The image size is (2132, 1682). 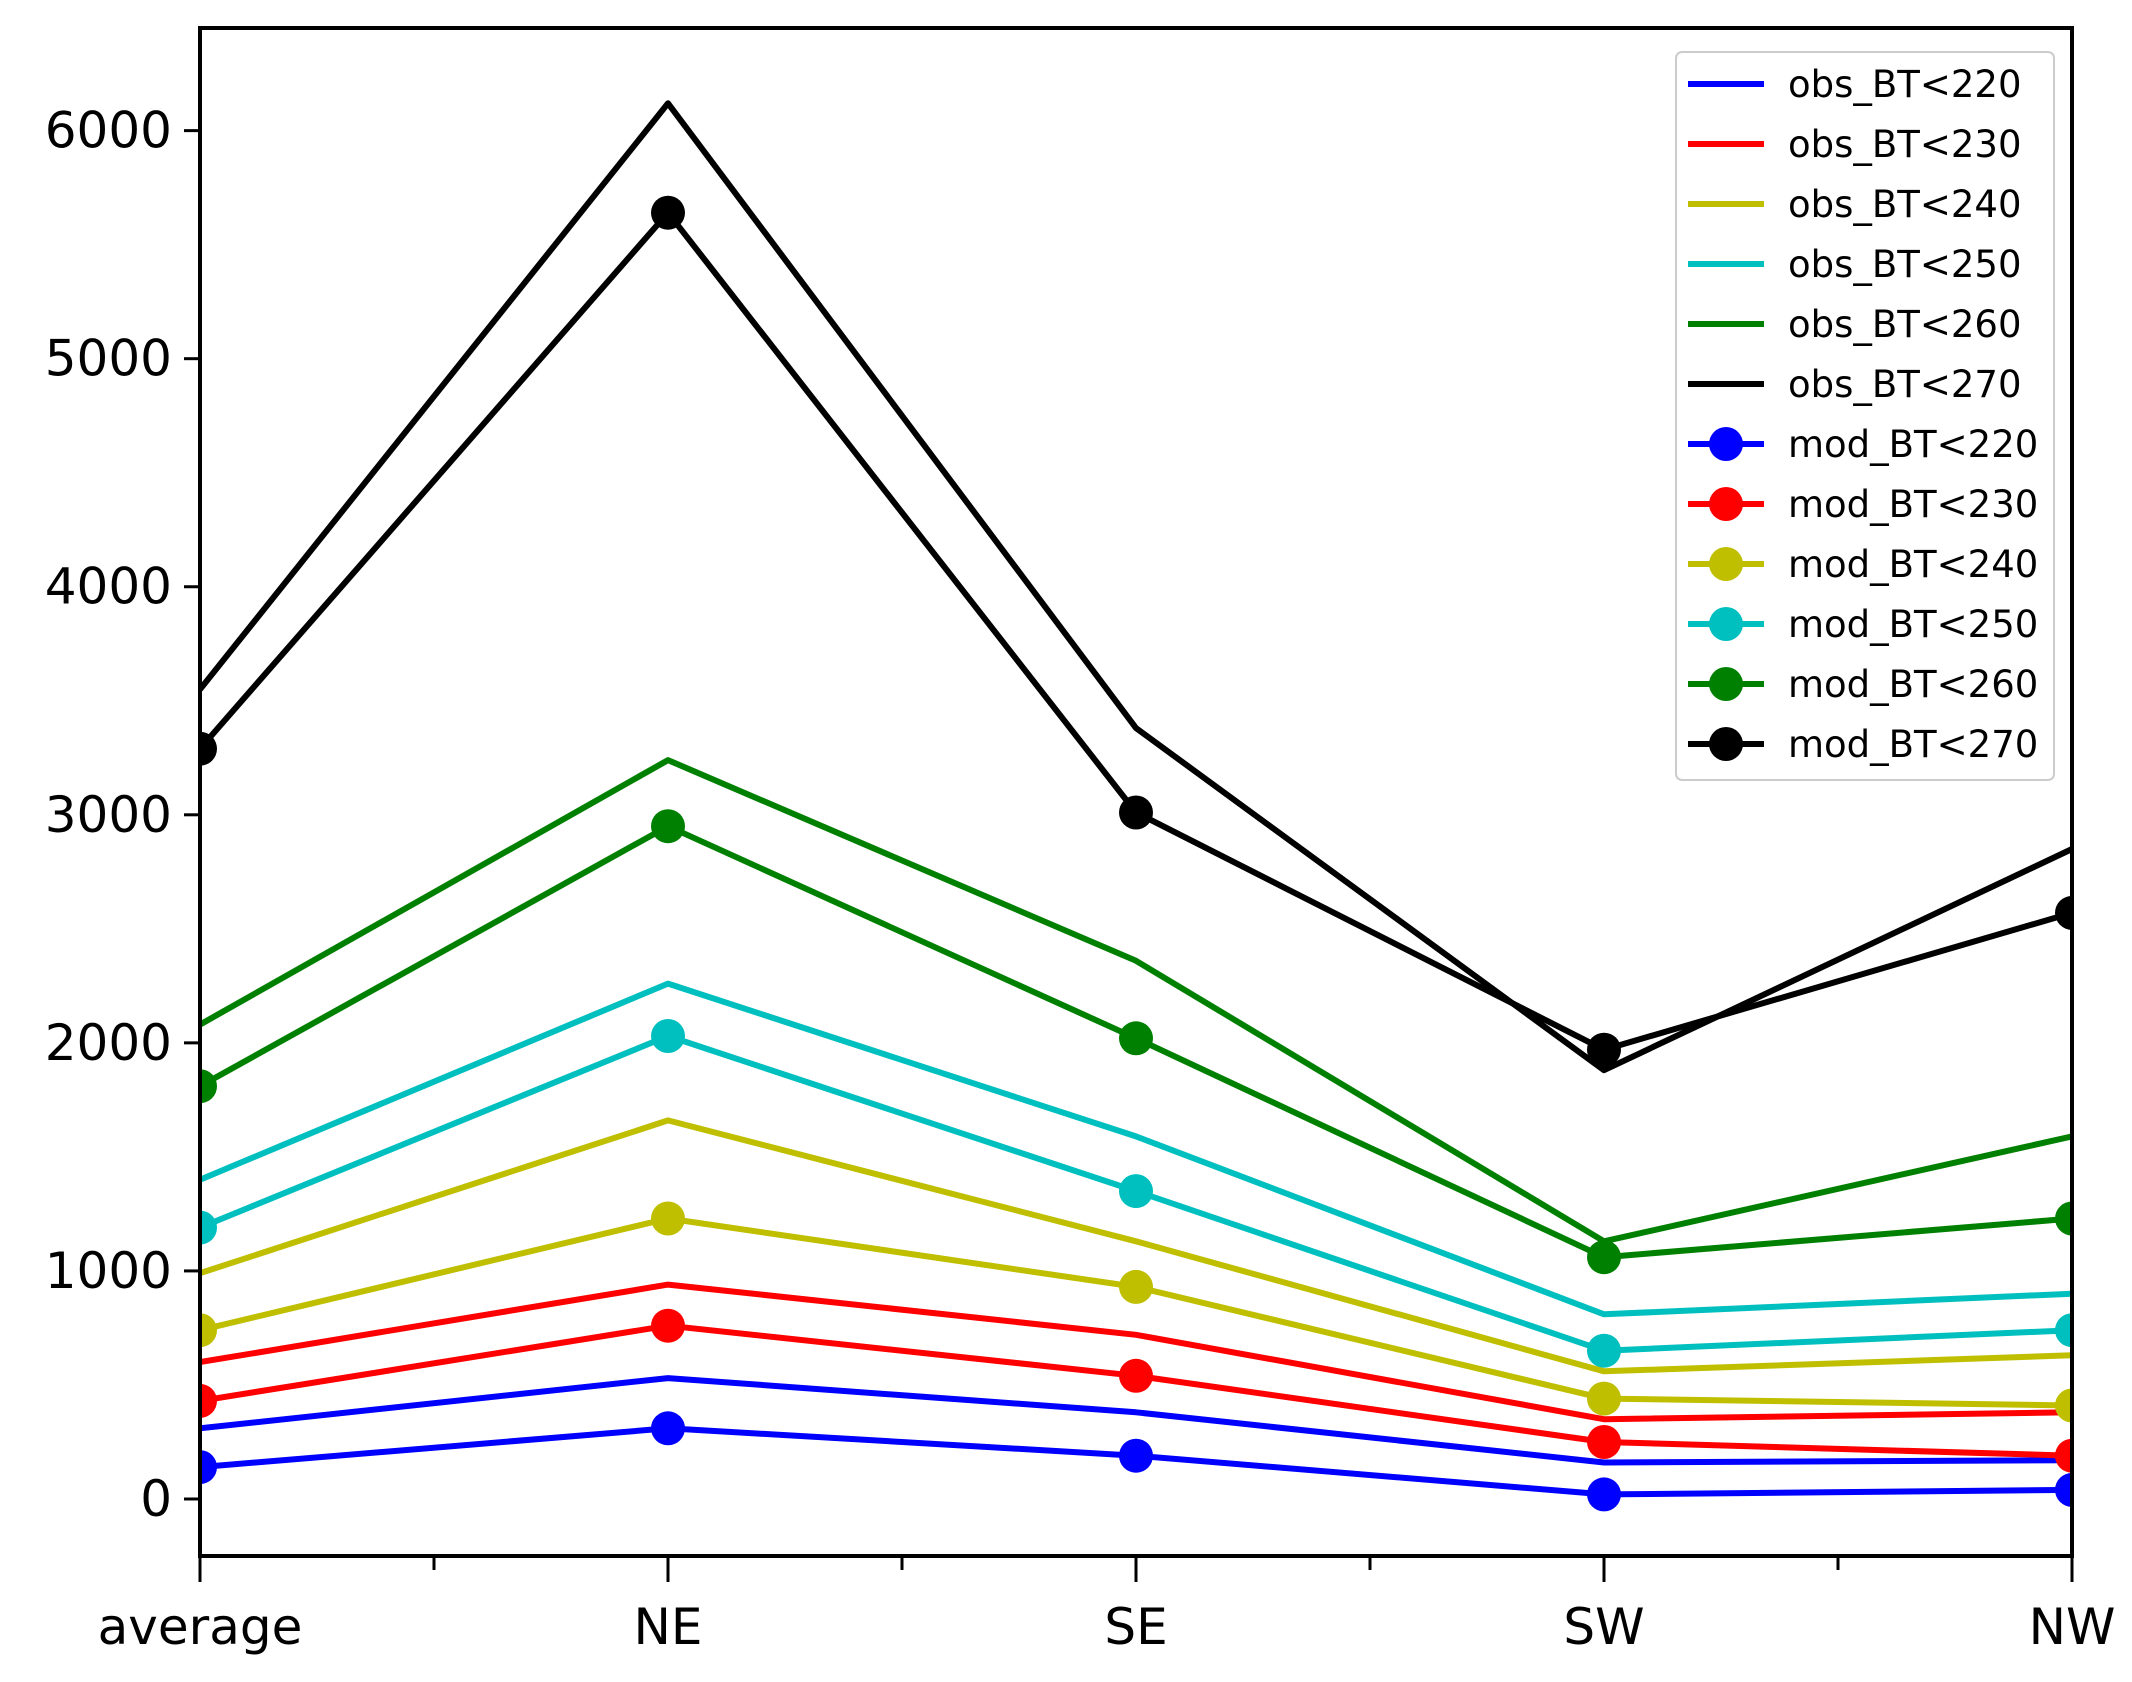 I want to click on legend-label: mod_BT<260, so click(x=1913, y=684).